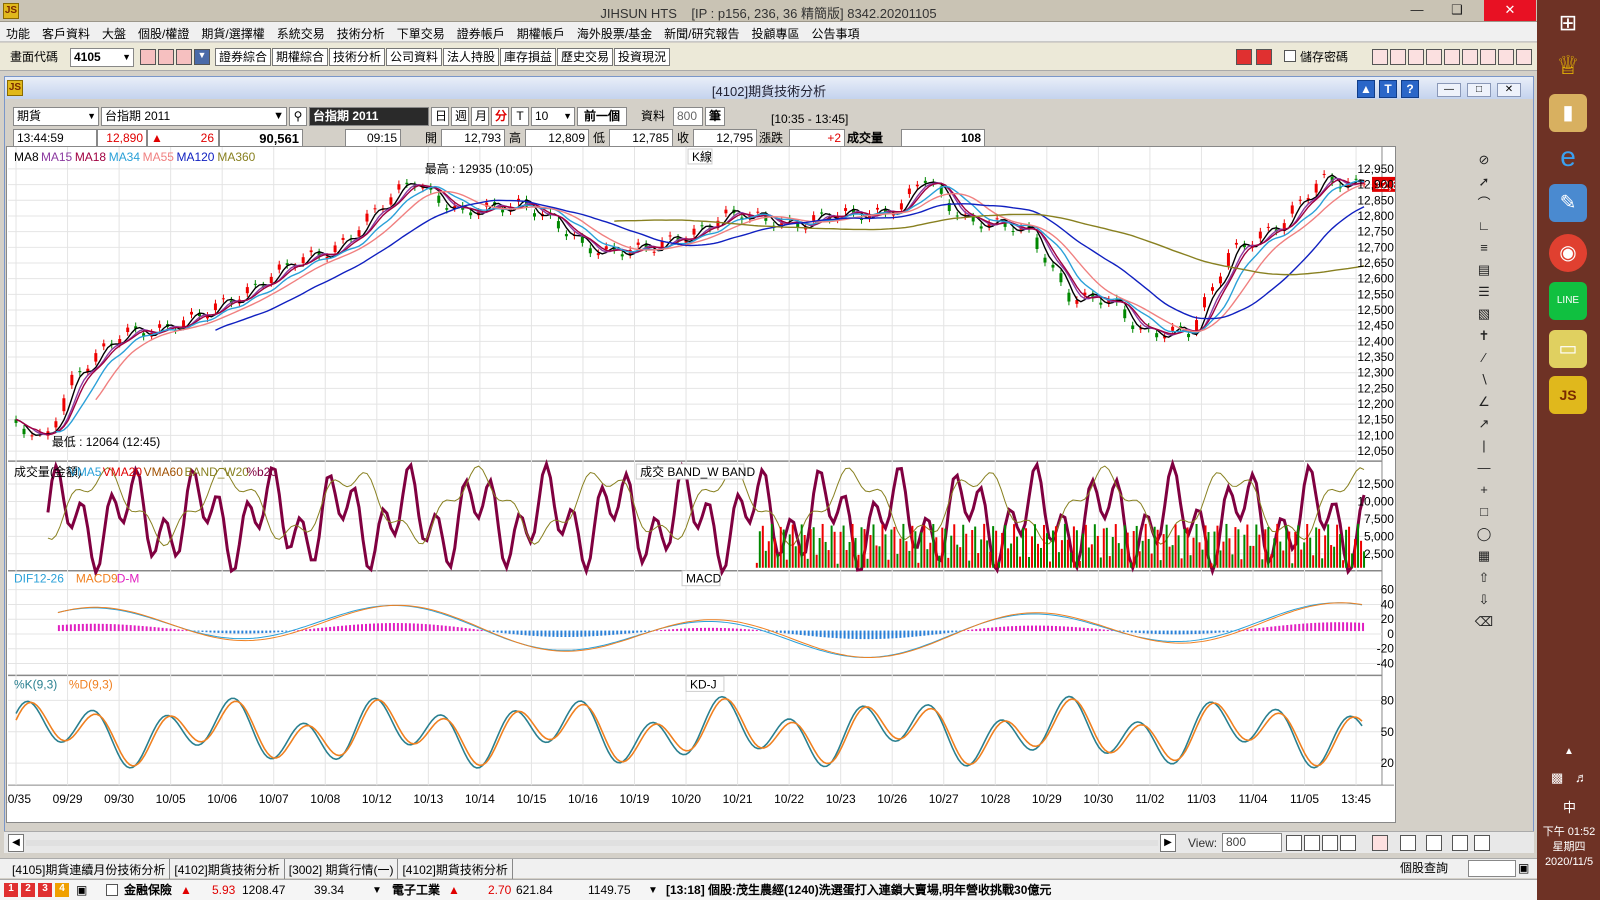  Describe the element at coordinates (592, 843) in the screenshot. I see `horizontal-scrollbar` at that location.